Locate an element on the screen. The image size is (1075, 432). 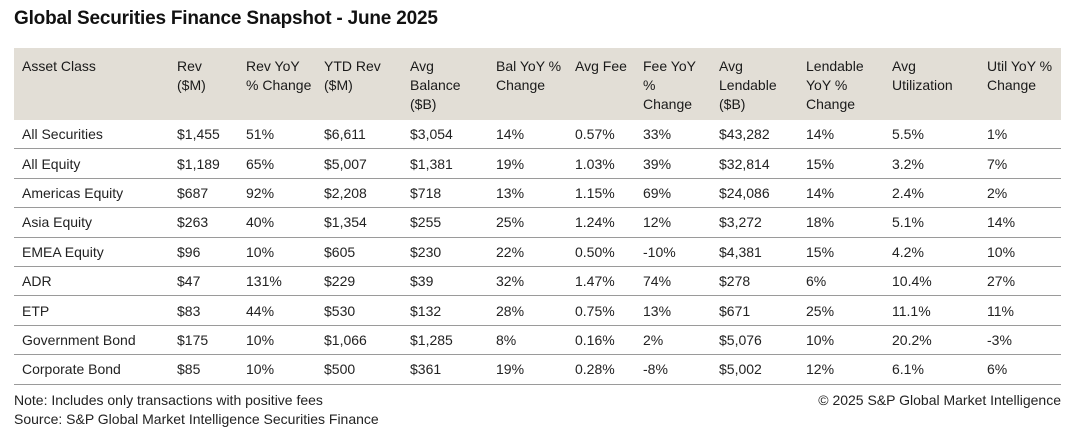
table-cell: $4,381 is located at coordinates (754, 252).